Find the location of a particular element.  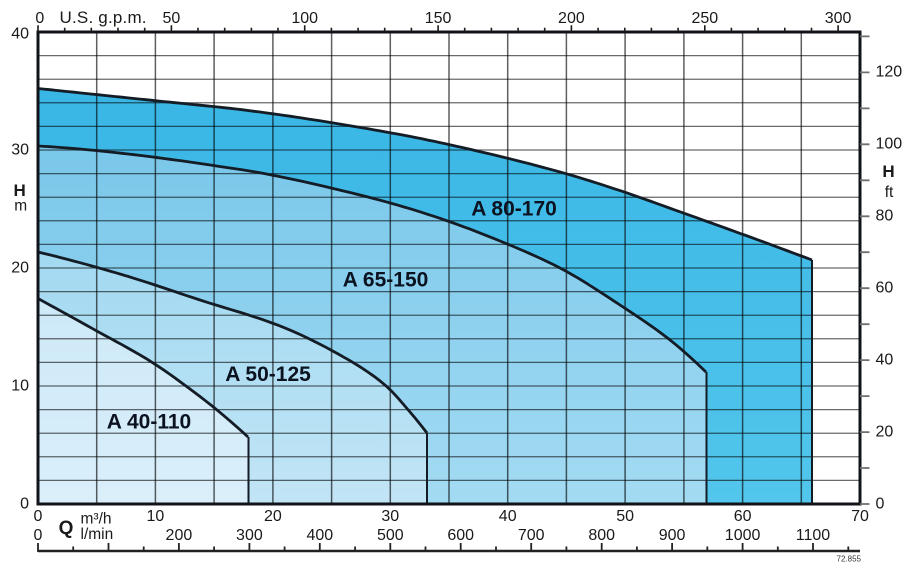

svg-text: 120 is located at coordinates (889, 72).